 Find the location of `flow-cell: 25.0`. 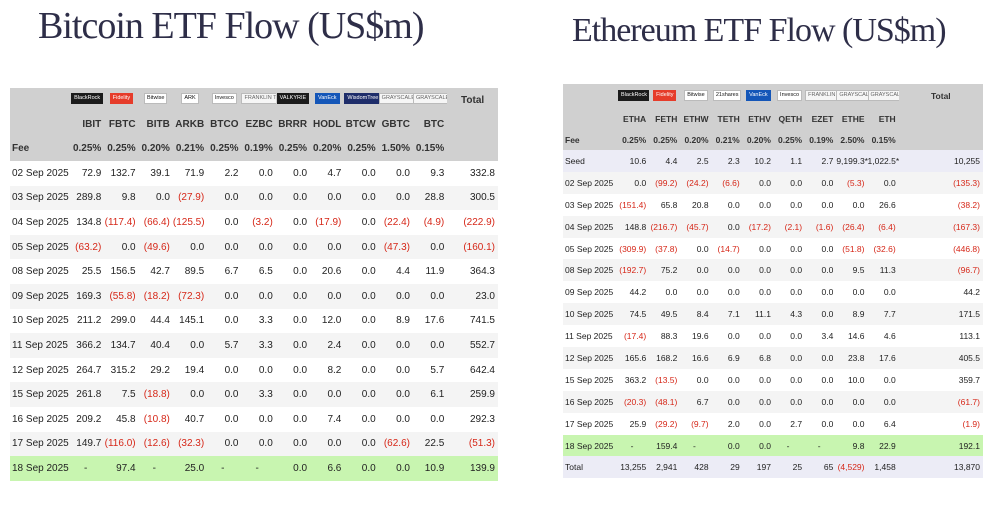

flow-cell: 25.0 is located at coordinates (190, 468).